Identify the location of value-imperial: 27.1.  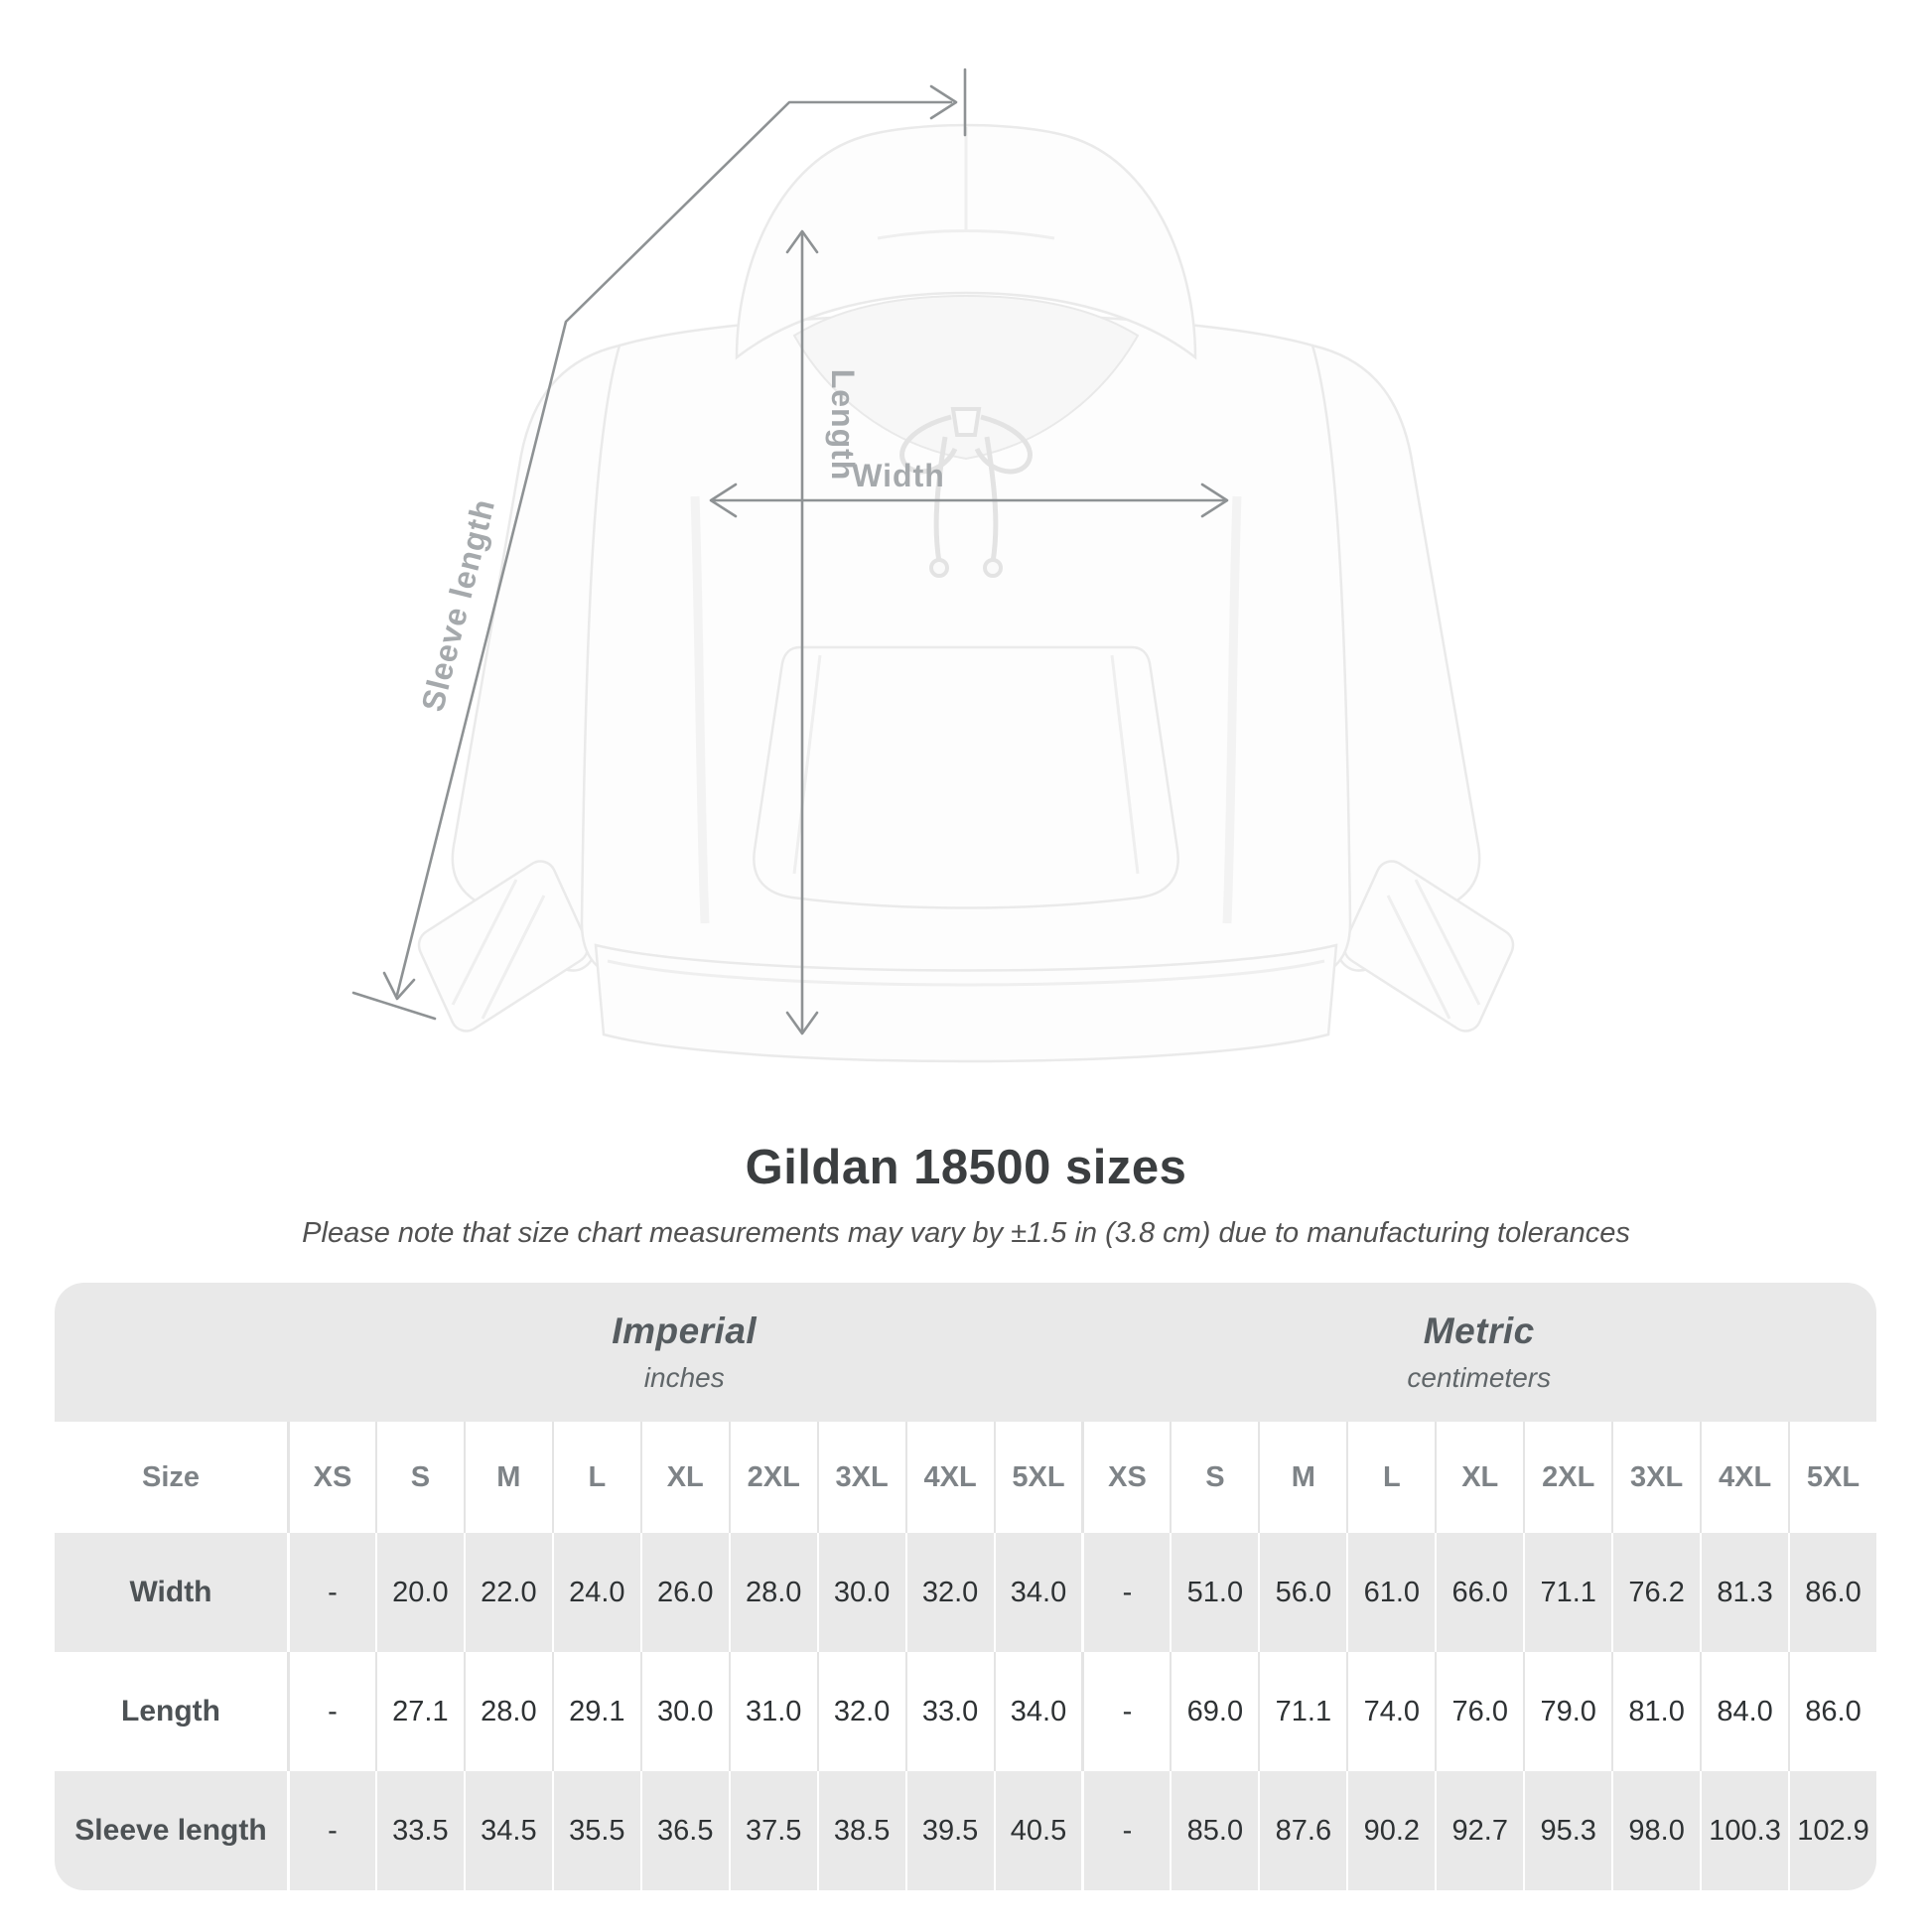
(419, 1711).